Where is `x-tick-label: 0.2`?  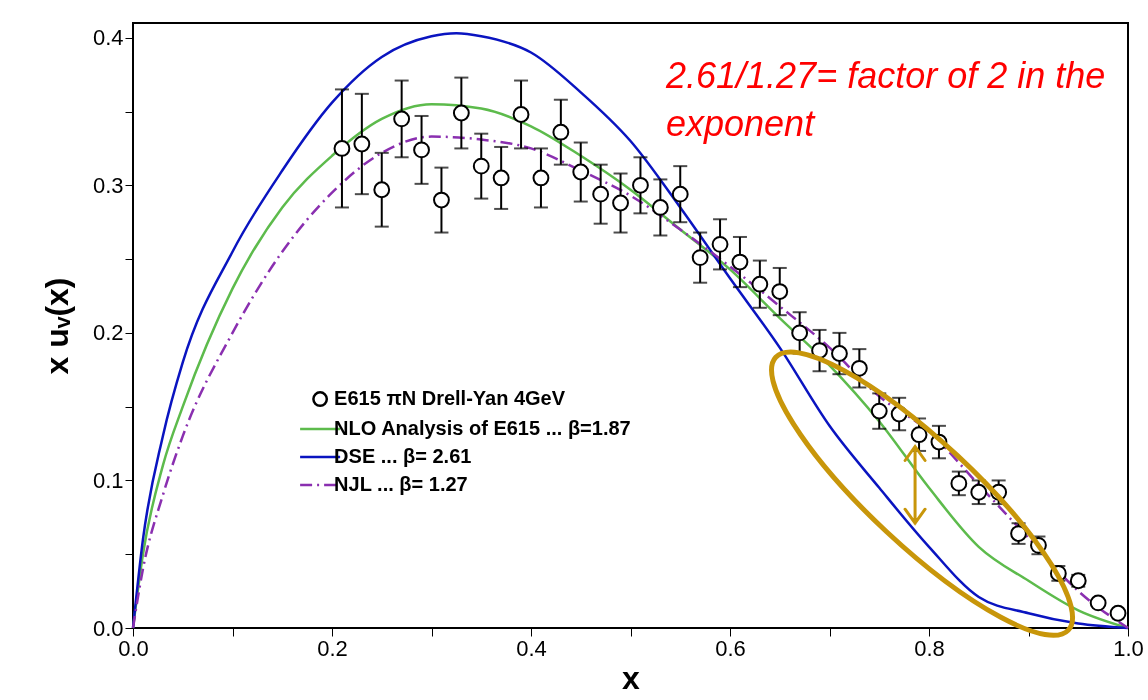
x-tick-label: 0.2 is located at coordinates (332, 648).